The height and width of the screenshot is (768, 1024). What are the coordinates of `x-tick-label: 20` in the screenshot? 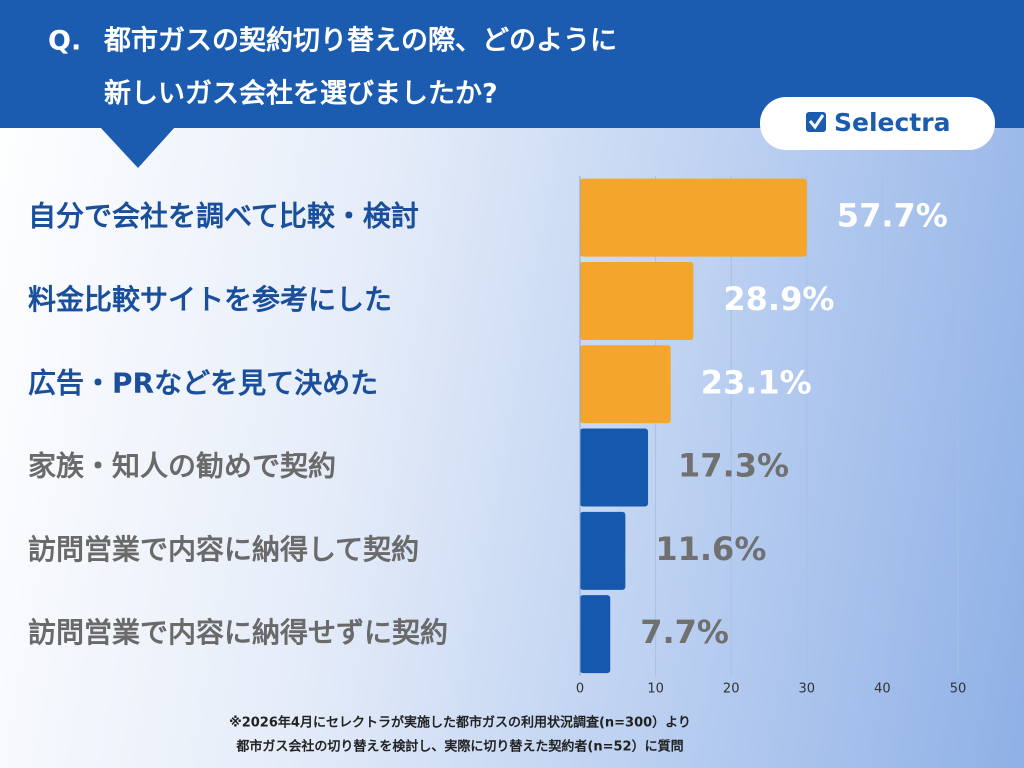 It's located at (731, 689).